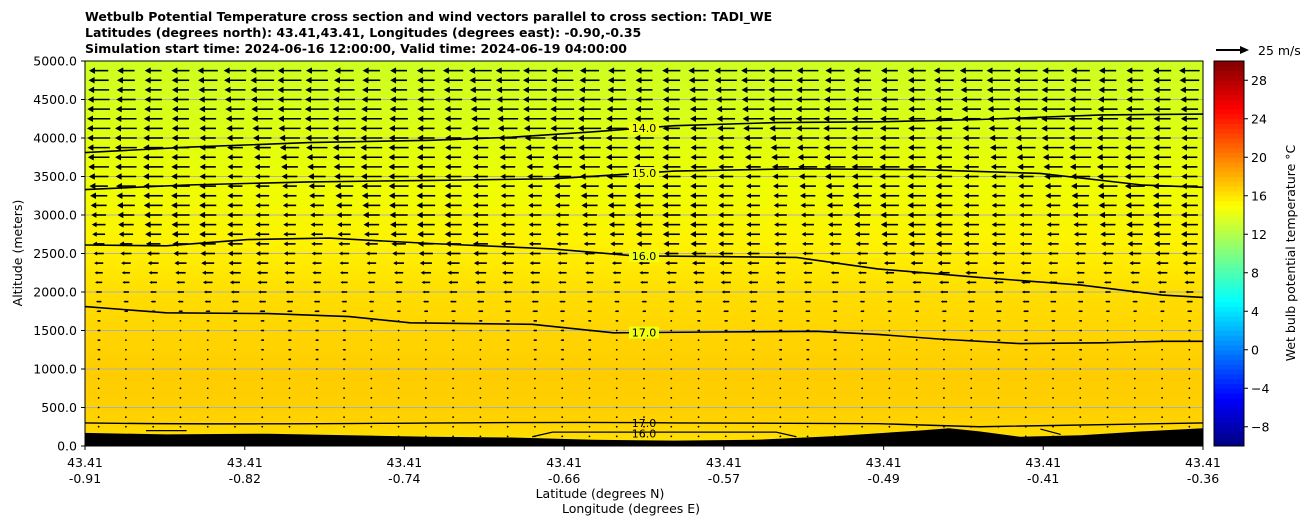 The width and height of the screenshot is (1311, 526). Describe the element at coordinates (644, 434) in the screenshot. I see `near-surface-label: 16.0` at that location.